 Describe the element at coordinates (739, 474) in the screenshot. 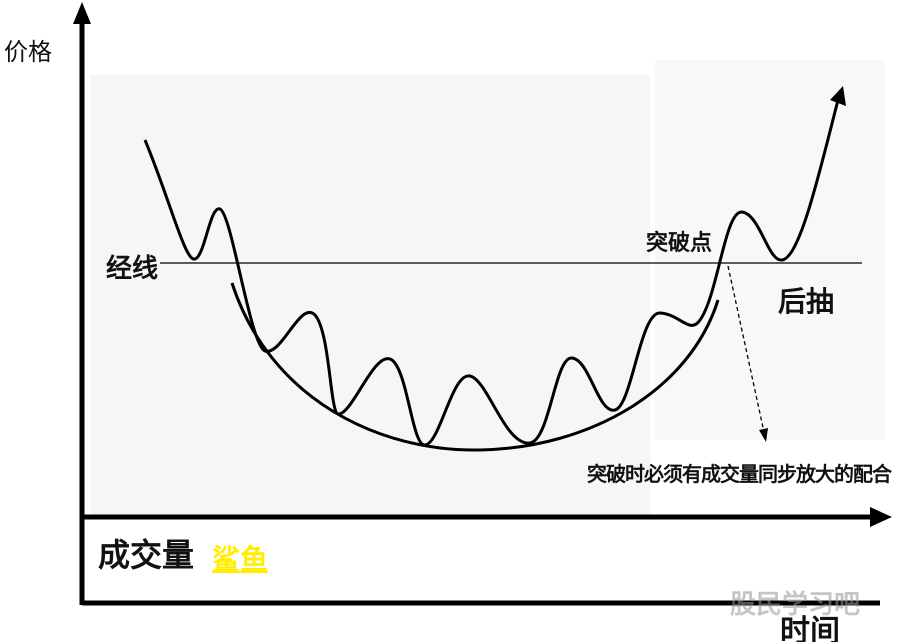

I see `volume-note: 突破时必须有成交量同步放大的配合` at that location.